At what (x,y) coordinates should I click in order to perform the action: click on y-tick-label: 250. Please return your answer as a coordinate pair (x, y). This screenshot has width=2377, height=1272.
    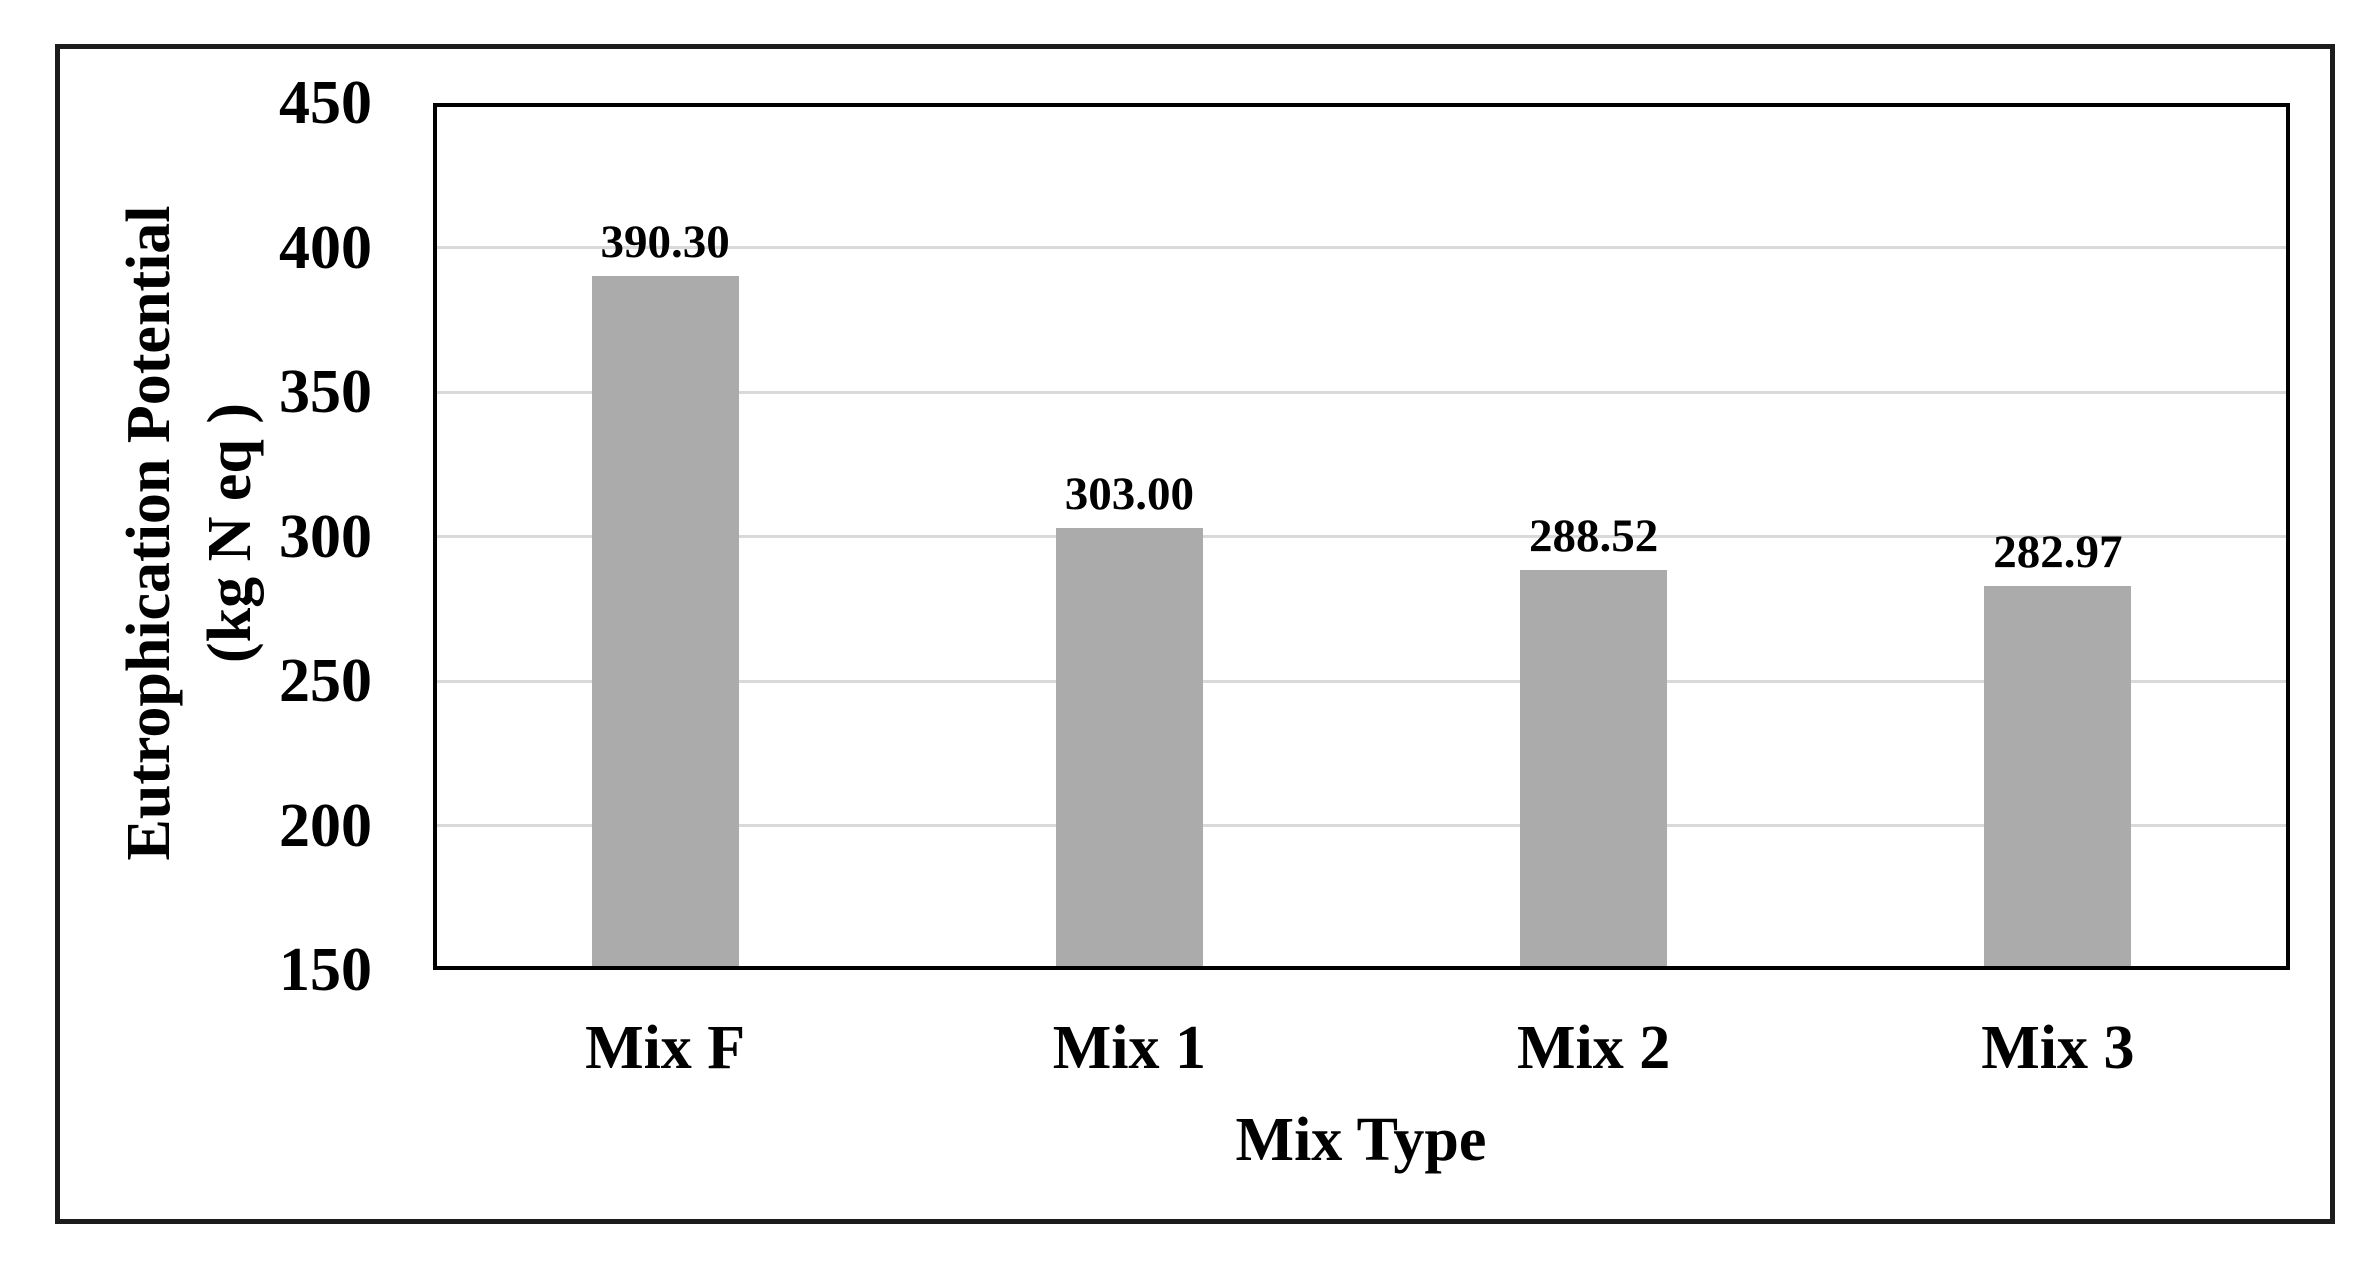
    Looking at the image, I should click on (325, 681).